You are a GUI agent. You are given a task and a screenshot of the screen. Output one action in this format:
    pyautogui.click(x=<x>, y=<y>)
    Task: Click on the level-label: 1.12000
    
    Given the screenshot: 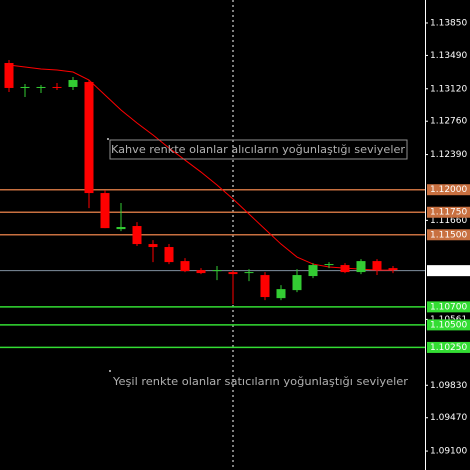 What is the action you would take?
    pyautogui.click(x=448, y=190)
    